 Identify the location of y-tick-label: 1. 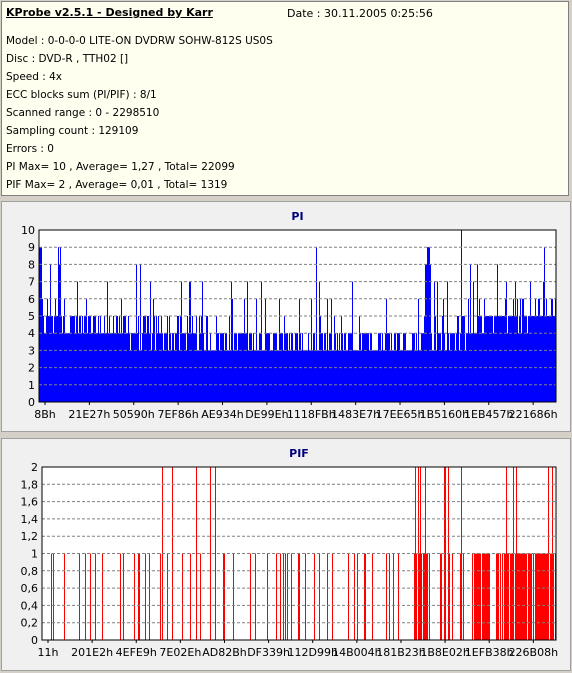
(34, 554).